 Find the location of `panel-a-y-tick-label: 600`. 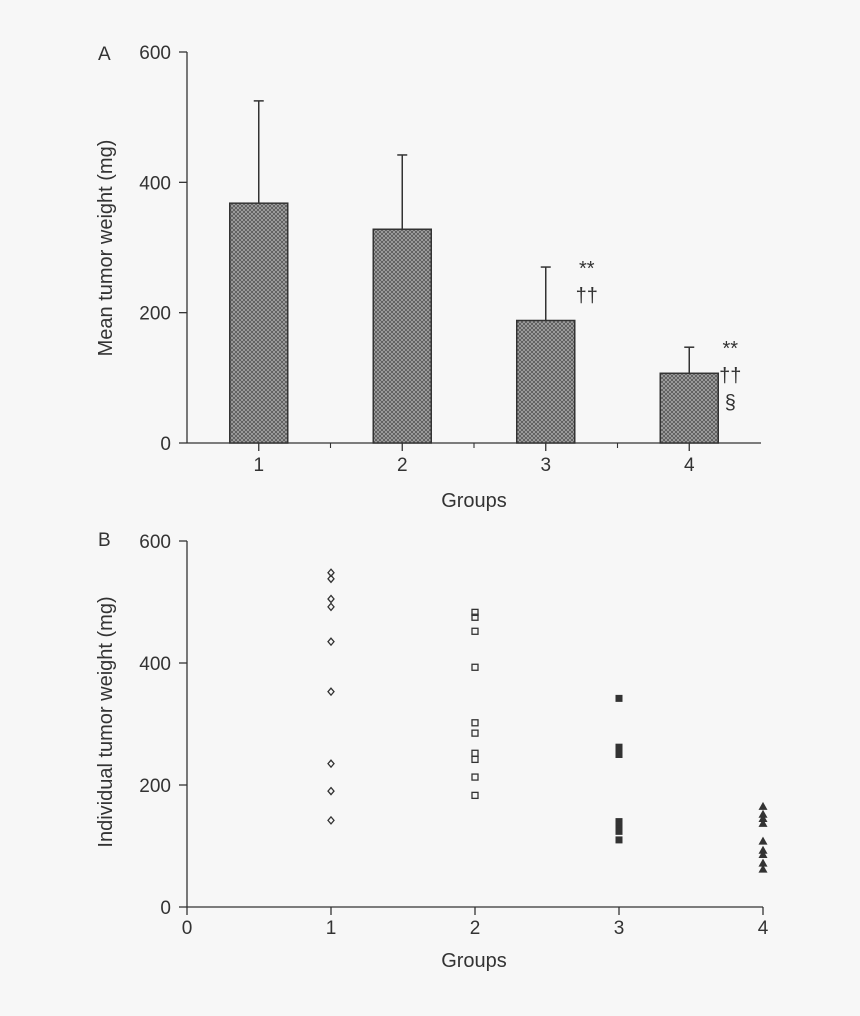

panel-a-y-tick-label: 600 is located at coordinates (155, 53).